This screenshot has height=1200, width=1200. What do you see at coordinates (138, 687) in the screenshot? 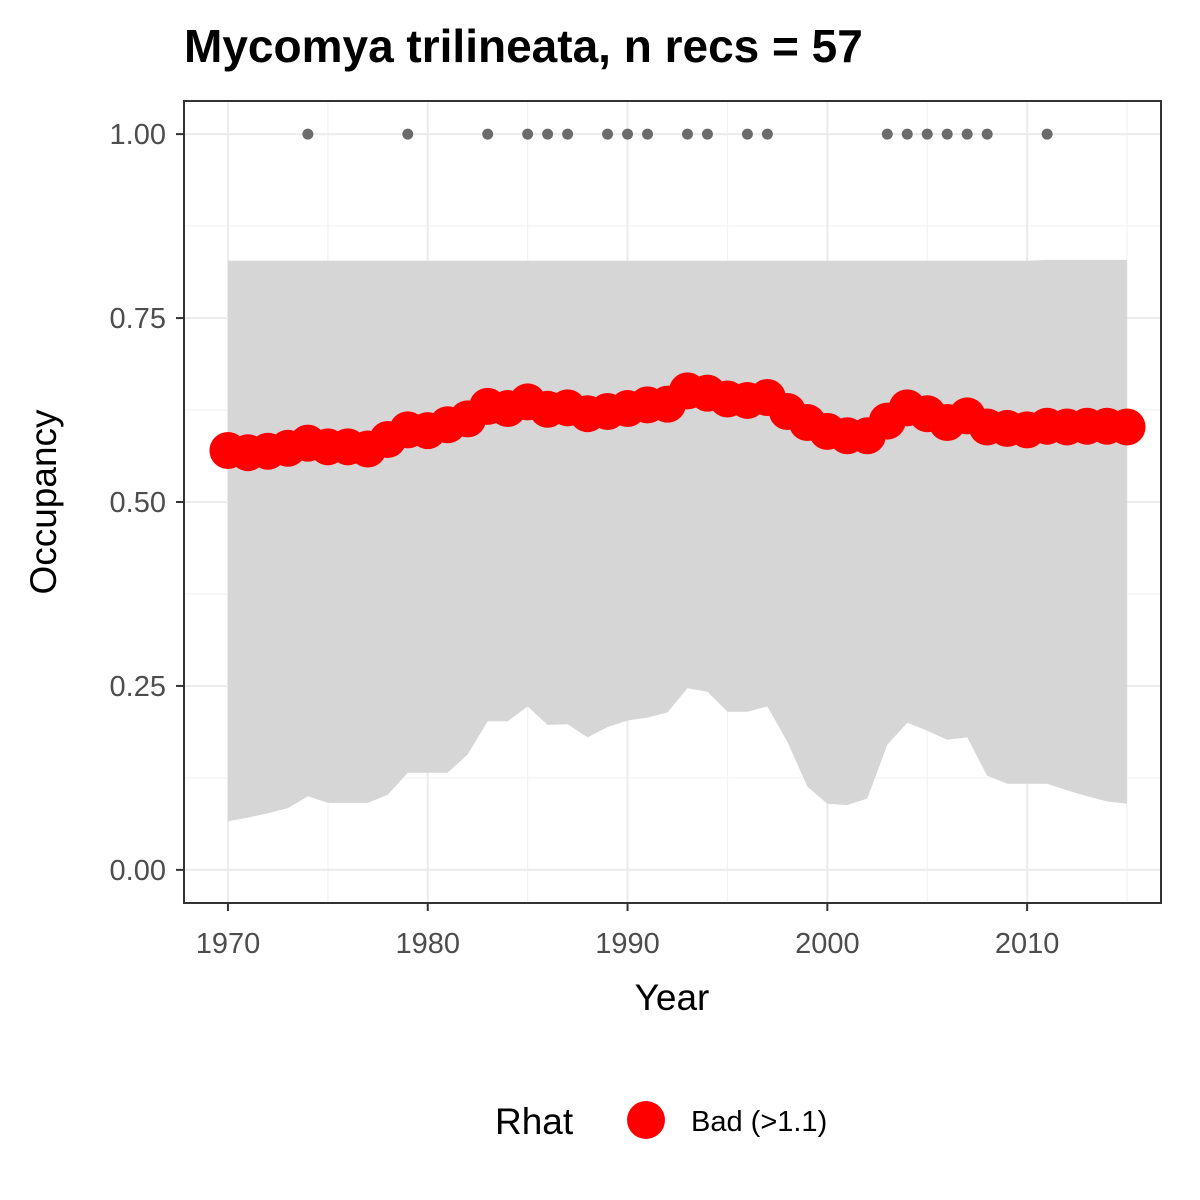
I see `y-tick-label: 0.25` at bounding box center [138, 687].